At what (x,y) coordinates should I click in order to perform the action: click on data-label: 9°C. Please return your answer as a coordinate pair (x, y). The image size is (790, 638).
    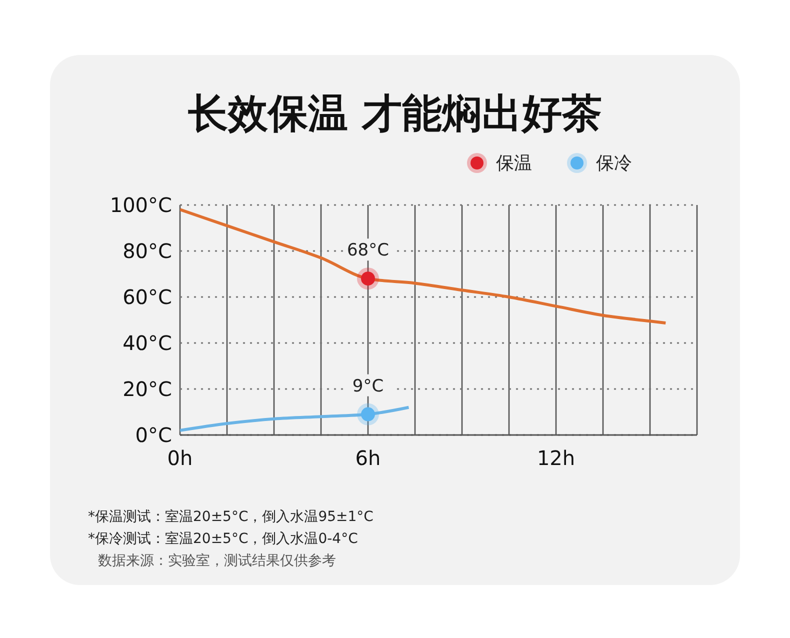
    Looking at the image, I should click on (368, 386).